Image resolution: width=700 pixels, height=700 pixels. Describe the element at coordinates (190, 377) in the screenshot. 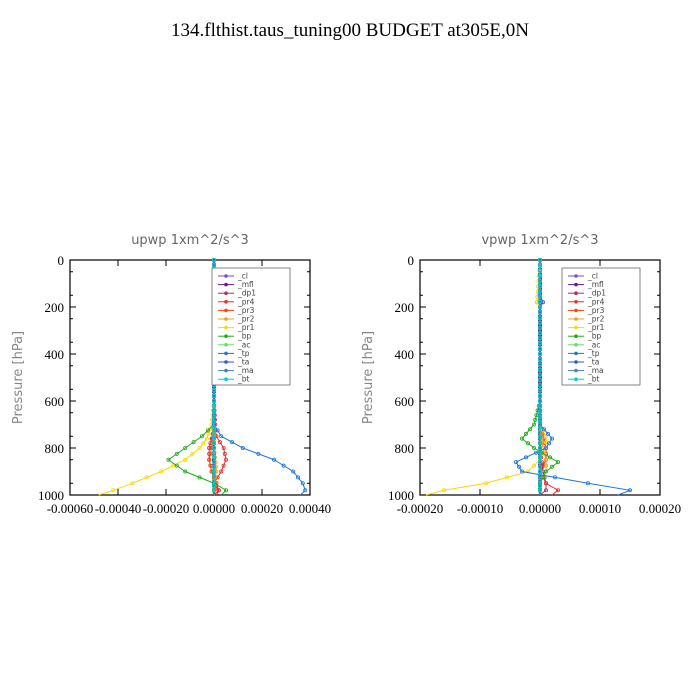

I see `plot-frame` at that location.